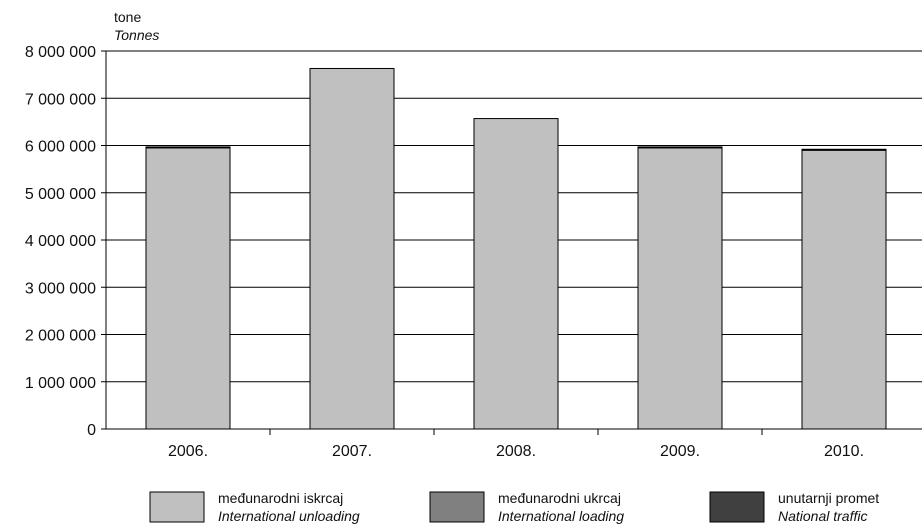  What do you see at coordinates (60, 194) in the screenshot?
I see `y-tick-label: 5 000 000` at bounding box center [60, 194].